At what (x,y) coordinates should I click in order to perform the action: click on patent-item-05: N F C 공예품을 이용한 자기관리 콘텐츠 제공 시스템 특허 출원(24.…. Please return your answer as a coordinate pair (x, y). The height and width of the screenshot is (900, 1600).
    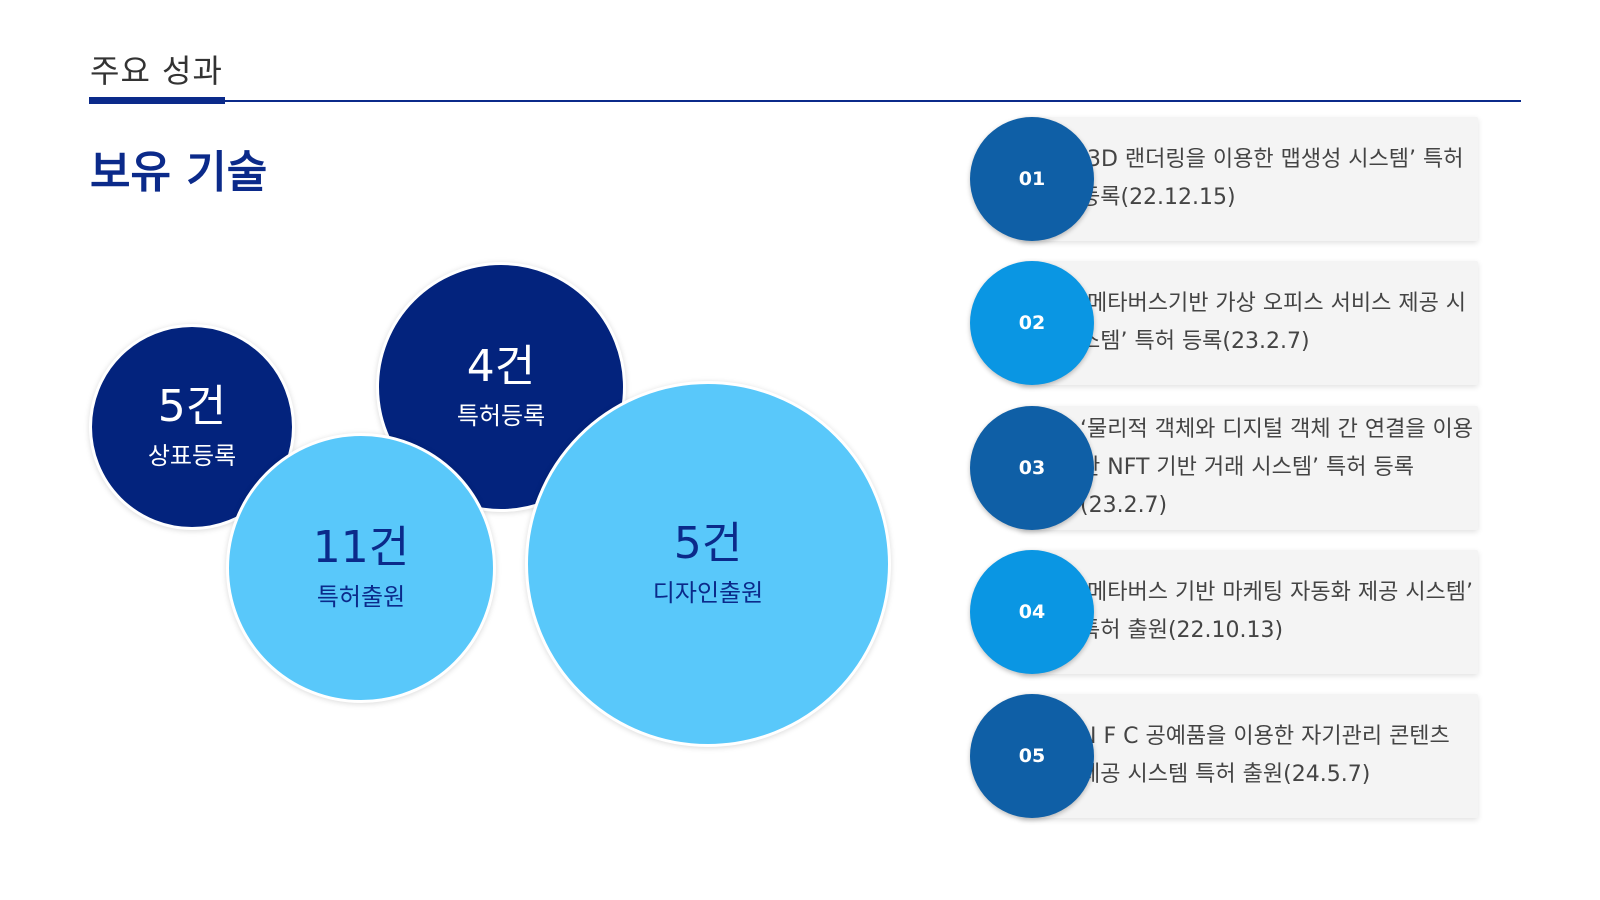
    Looking at the image, I should click on (1224, 756).